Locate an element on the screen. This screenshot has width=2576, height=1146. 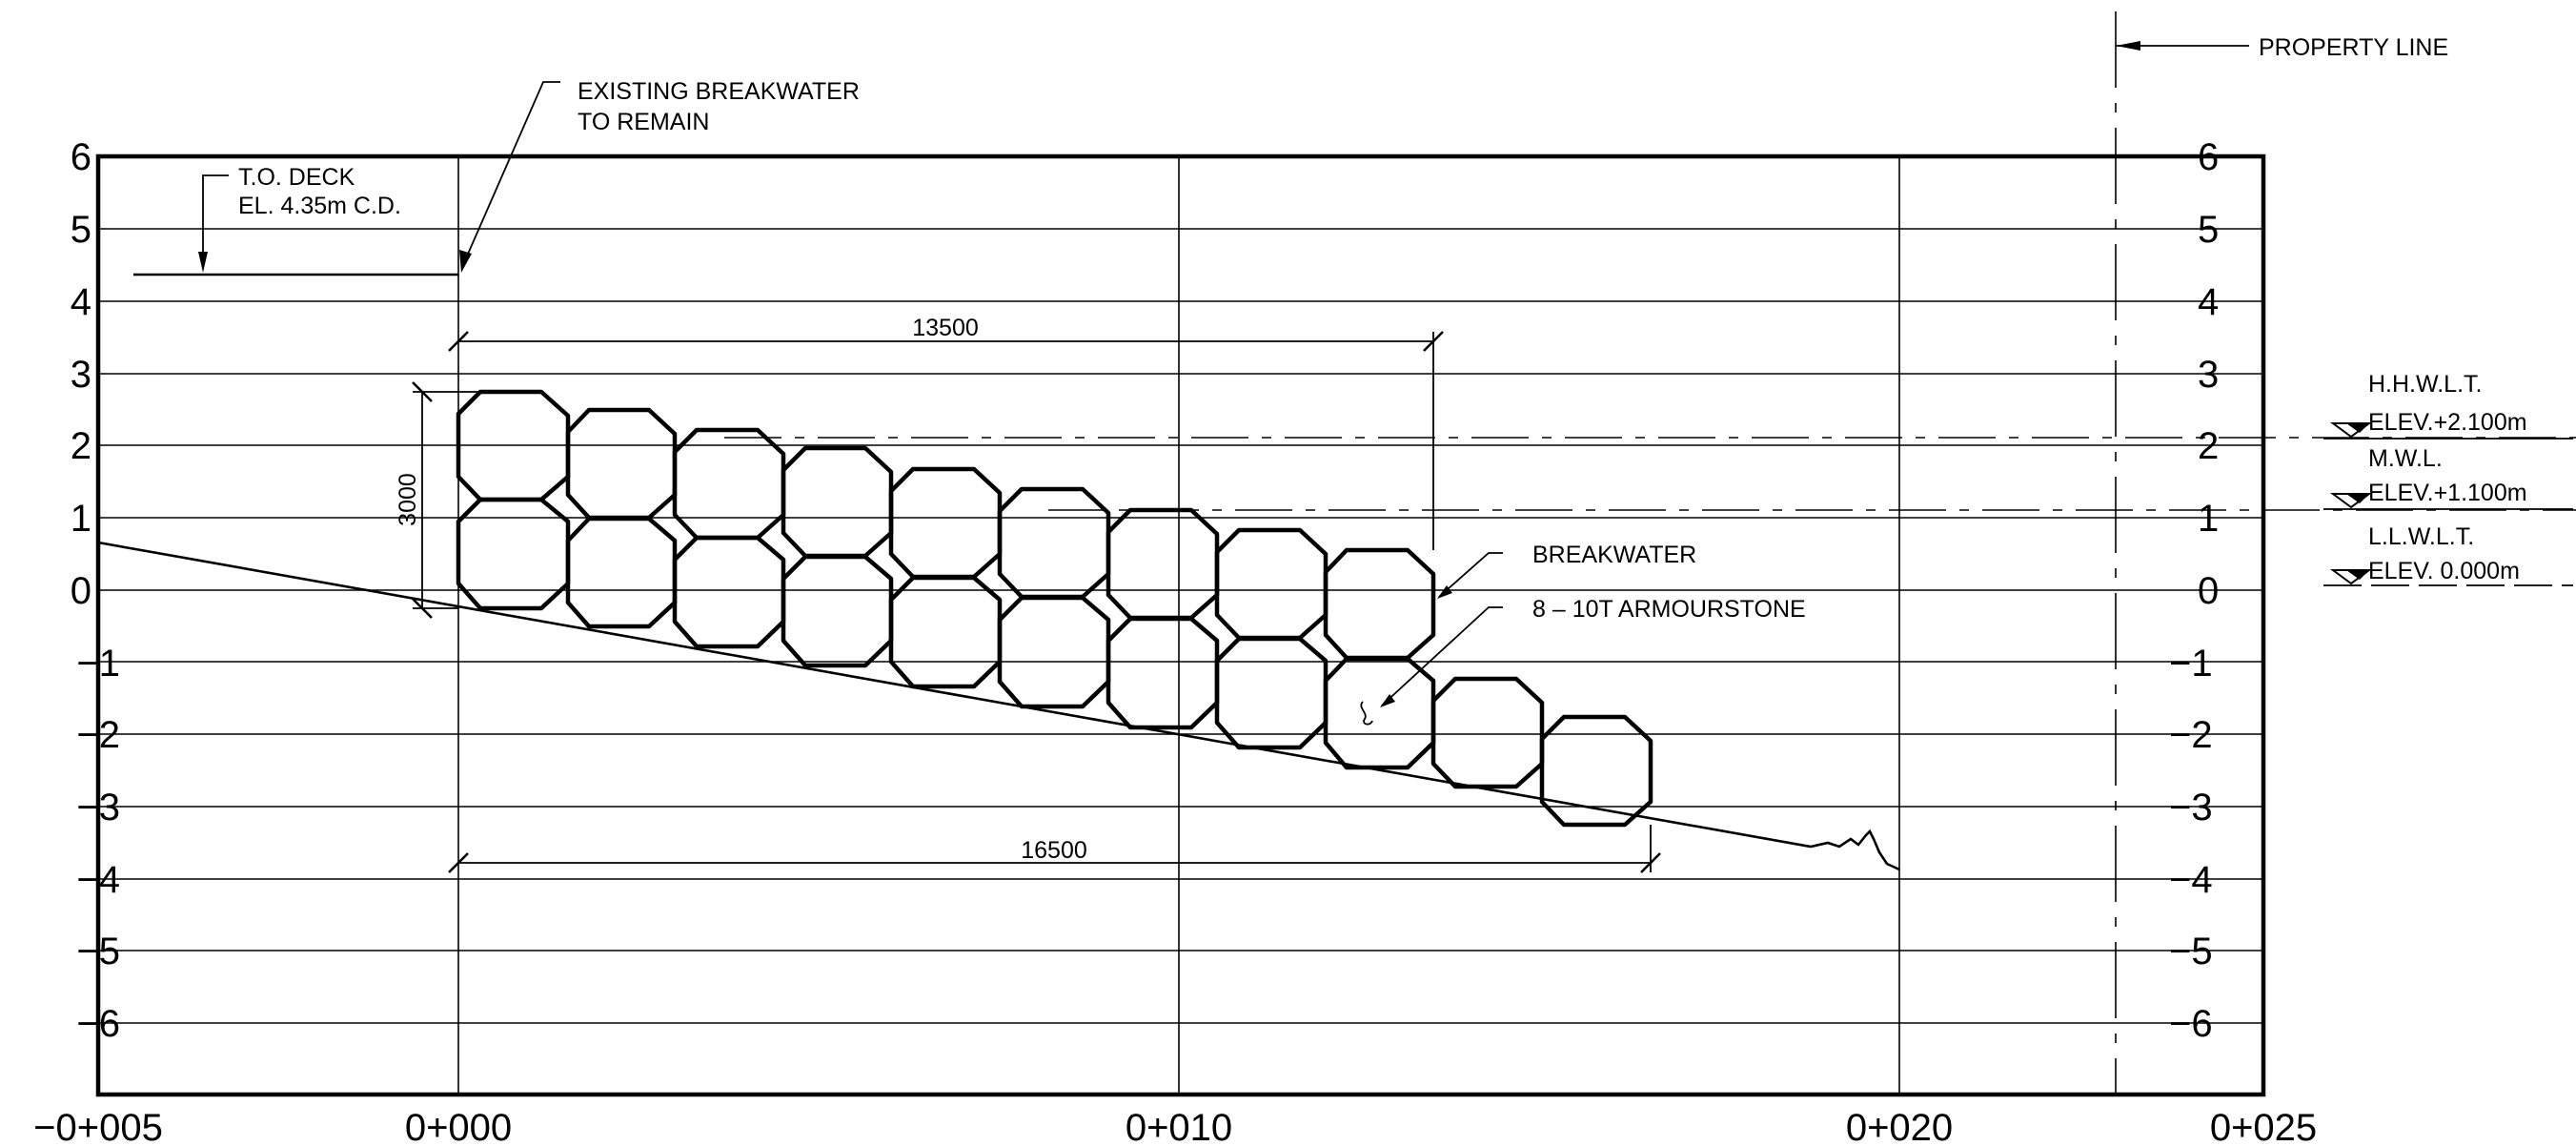
elev-label-right: −5 is located at coordinates (2191, 951).